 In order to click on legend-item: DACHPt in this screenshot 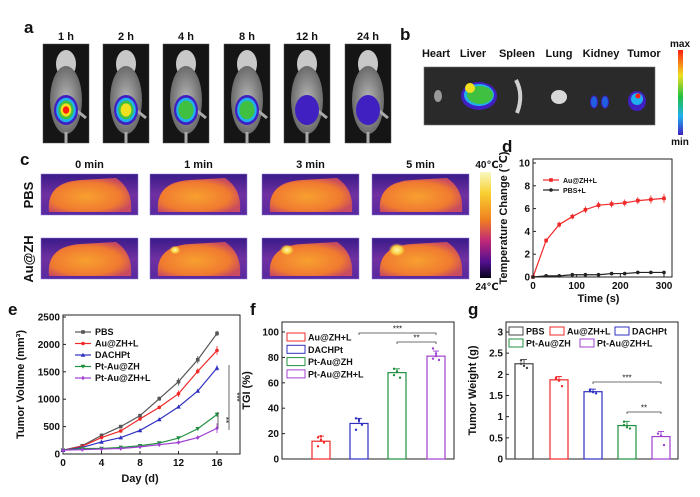, I will do `click(314, 349)`.